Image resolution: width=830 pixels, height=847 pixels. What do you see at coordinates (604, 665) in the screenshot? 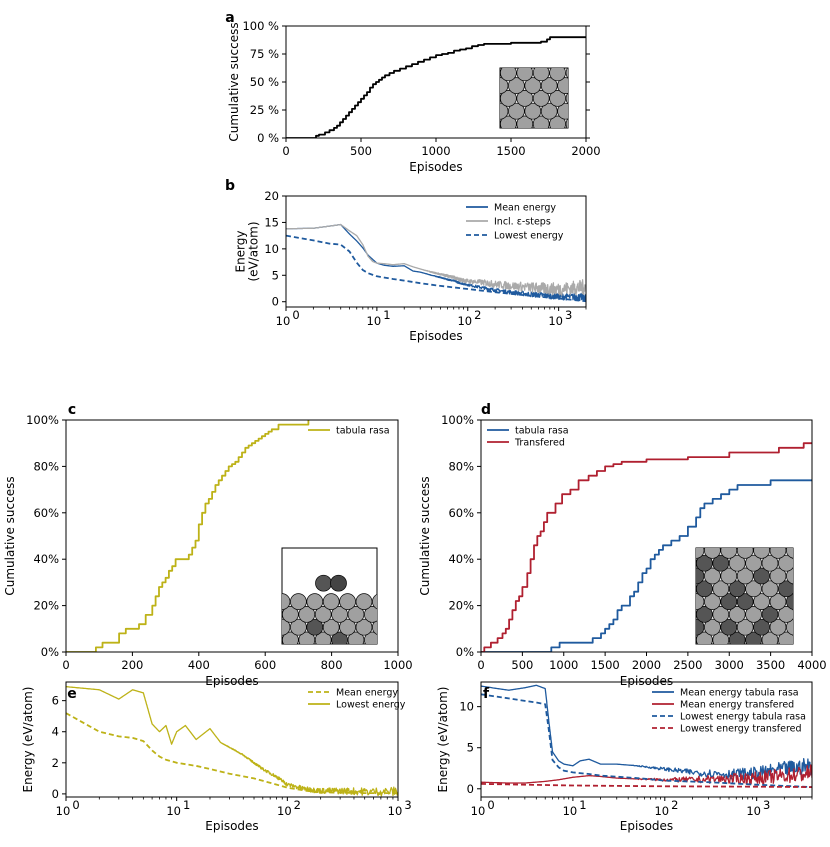
I see `d-xtick-label: 1500` at bounding box center [604, 665].